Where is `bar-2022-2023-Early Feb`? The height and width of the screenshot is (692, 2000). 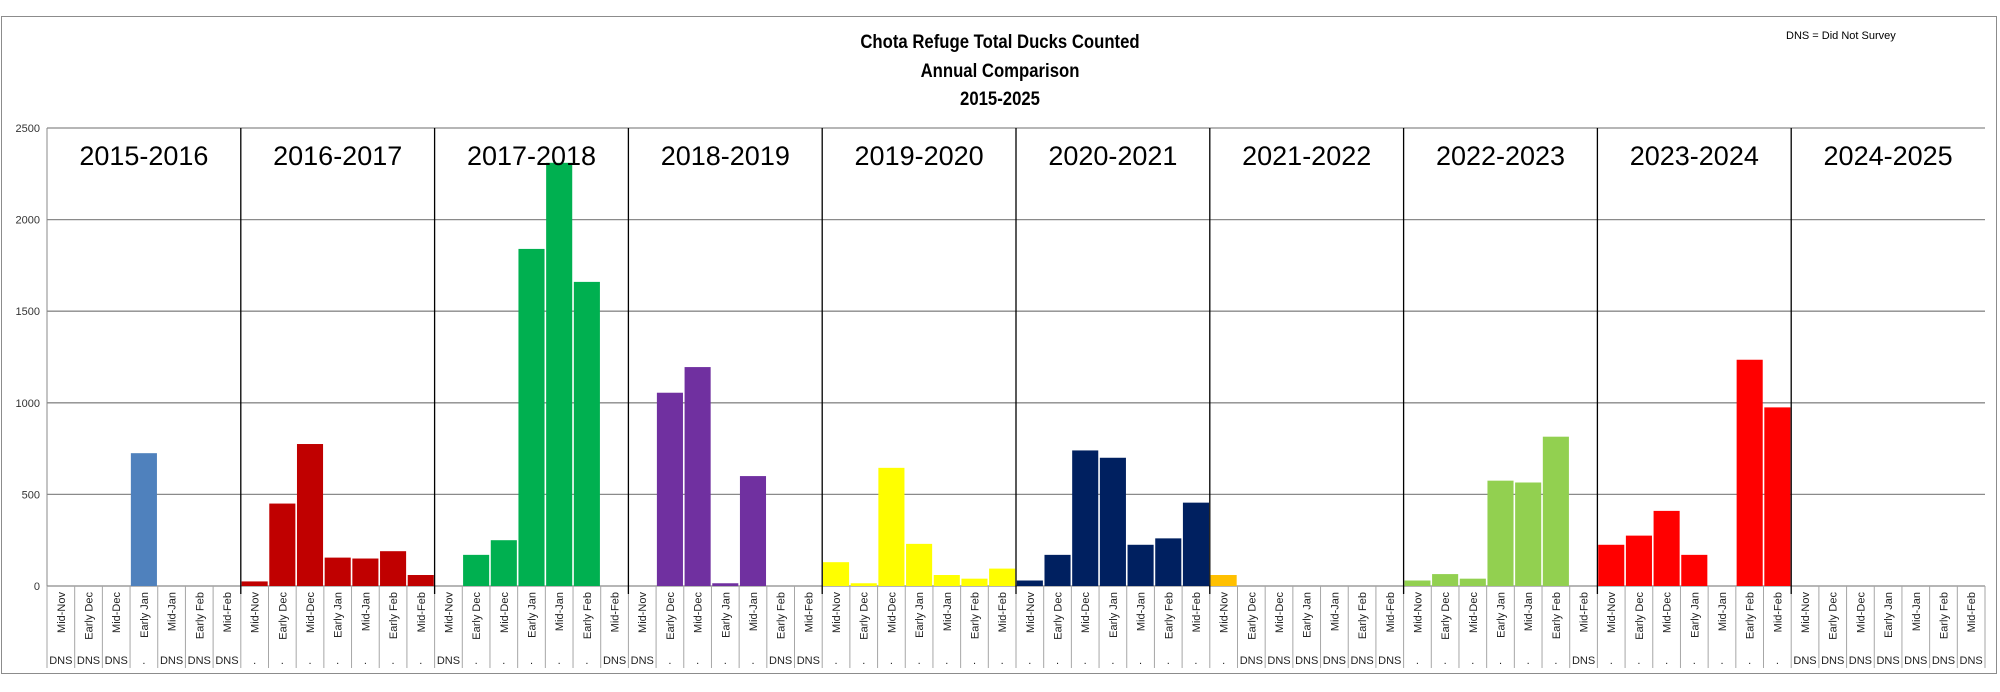 bar-2022-2023-Early Feb is located at coordinates (1555, 511).